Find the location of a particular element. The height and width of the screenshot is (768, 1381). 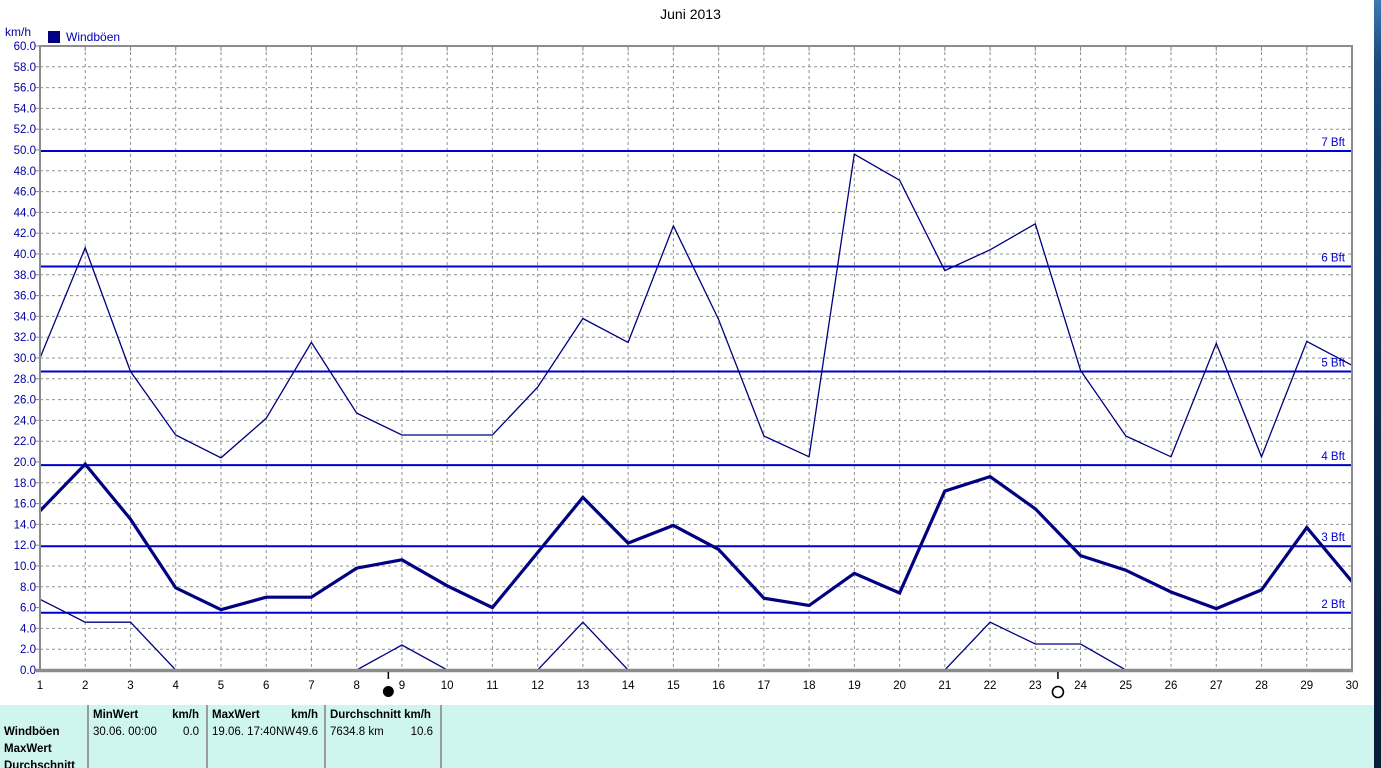

y-tick-label: 22.0 is located at coordinates (25, 442).